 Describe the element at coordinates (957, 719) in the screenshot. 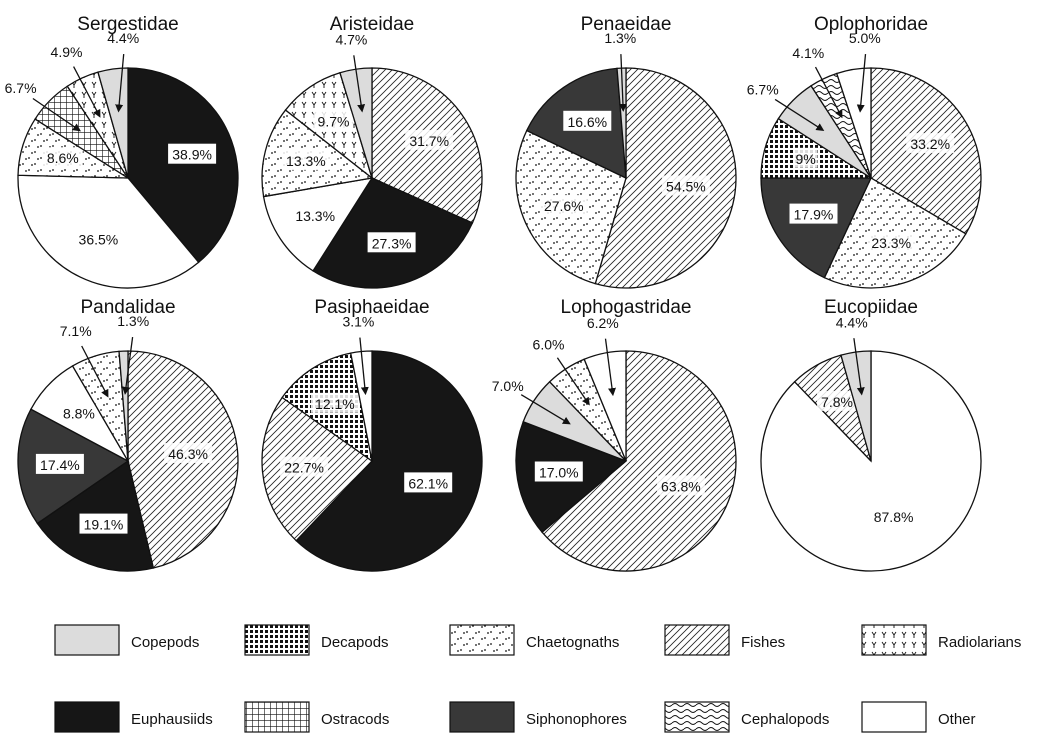

I see `legend-label-other: Other` at that location.